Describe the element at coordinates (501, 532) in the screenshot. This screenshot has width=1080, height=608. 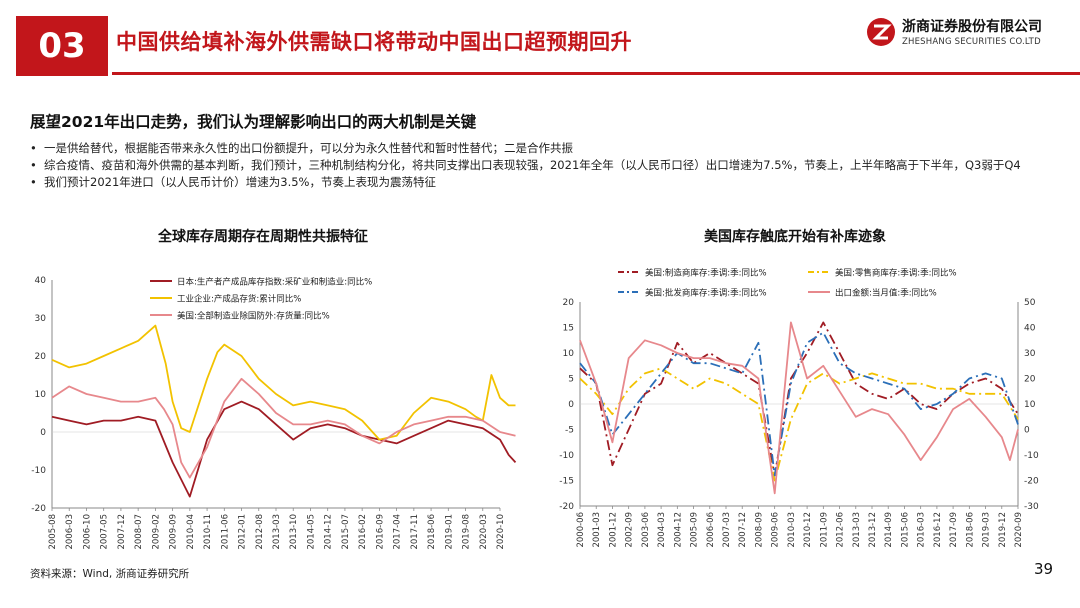
I see `x-tick-label: 2020-10` at that location.